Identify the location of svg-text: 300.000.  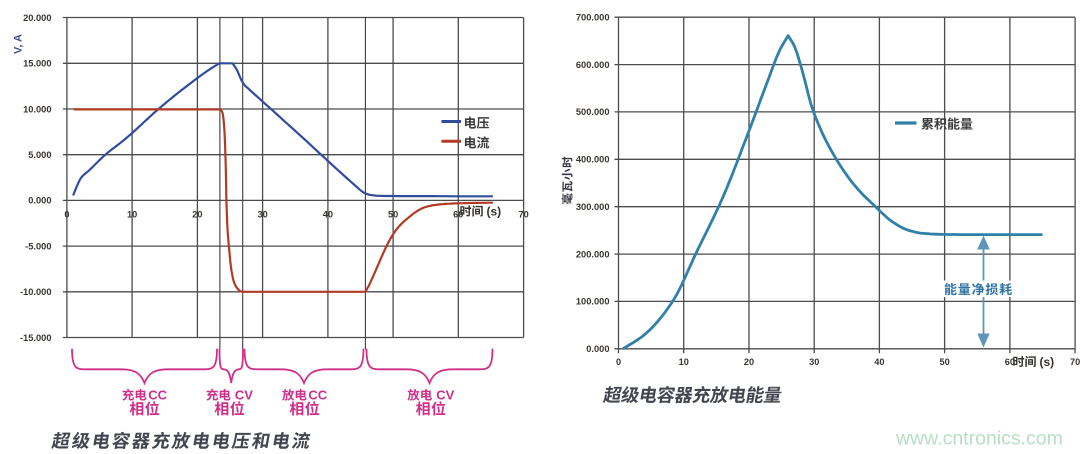
(593, 207).